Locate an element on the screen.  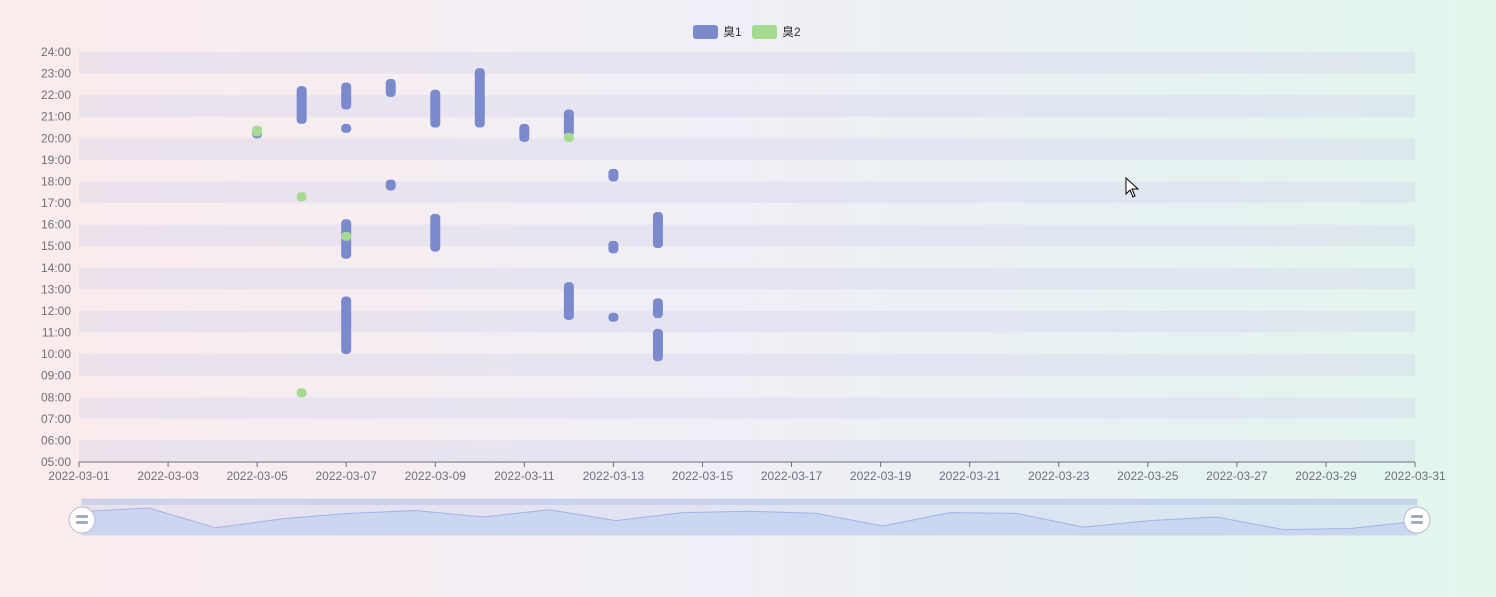
x-tick-label: 2022-03-07 is located at coordinates (347, 476).